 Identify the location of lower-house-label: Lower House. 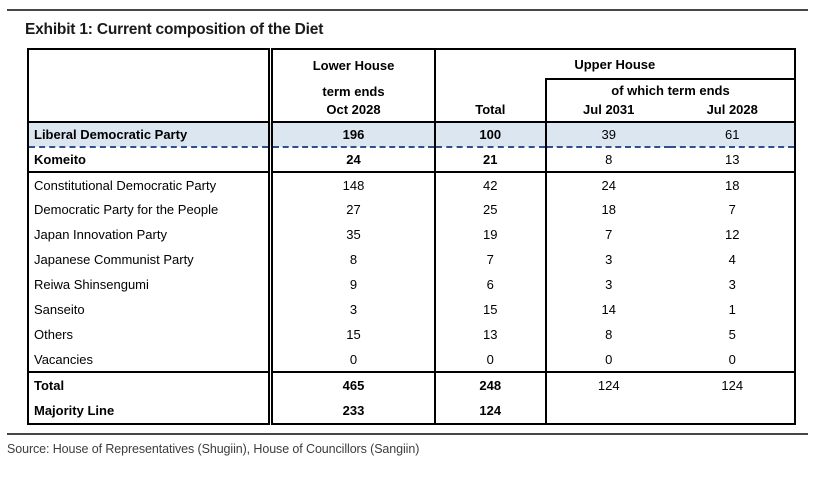
(353, 65).